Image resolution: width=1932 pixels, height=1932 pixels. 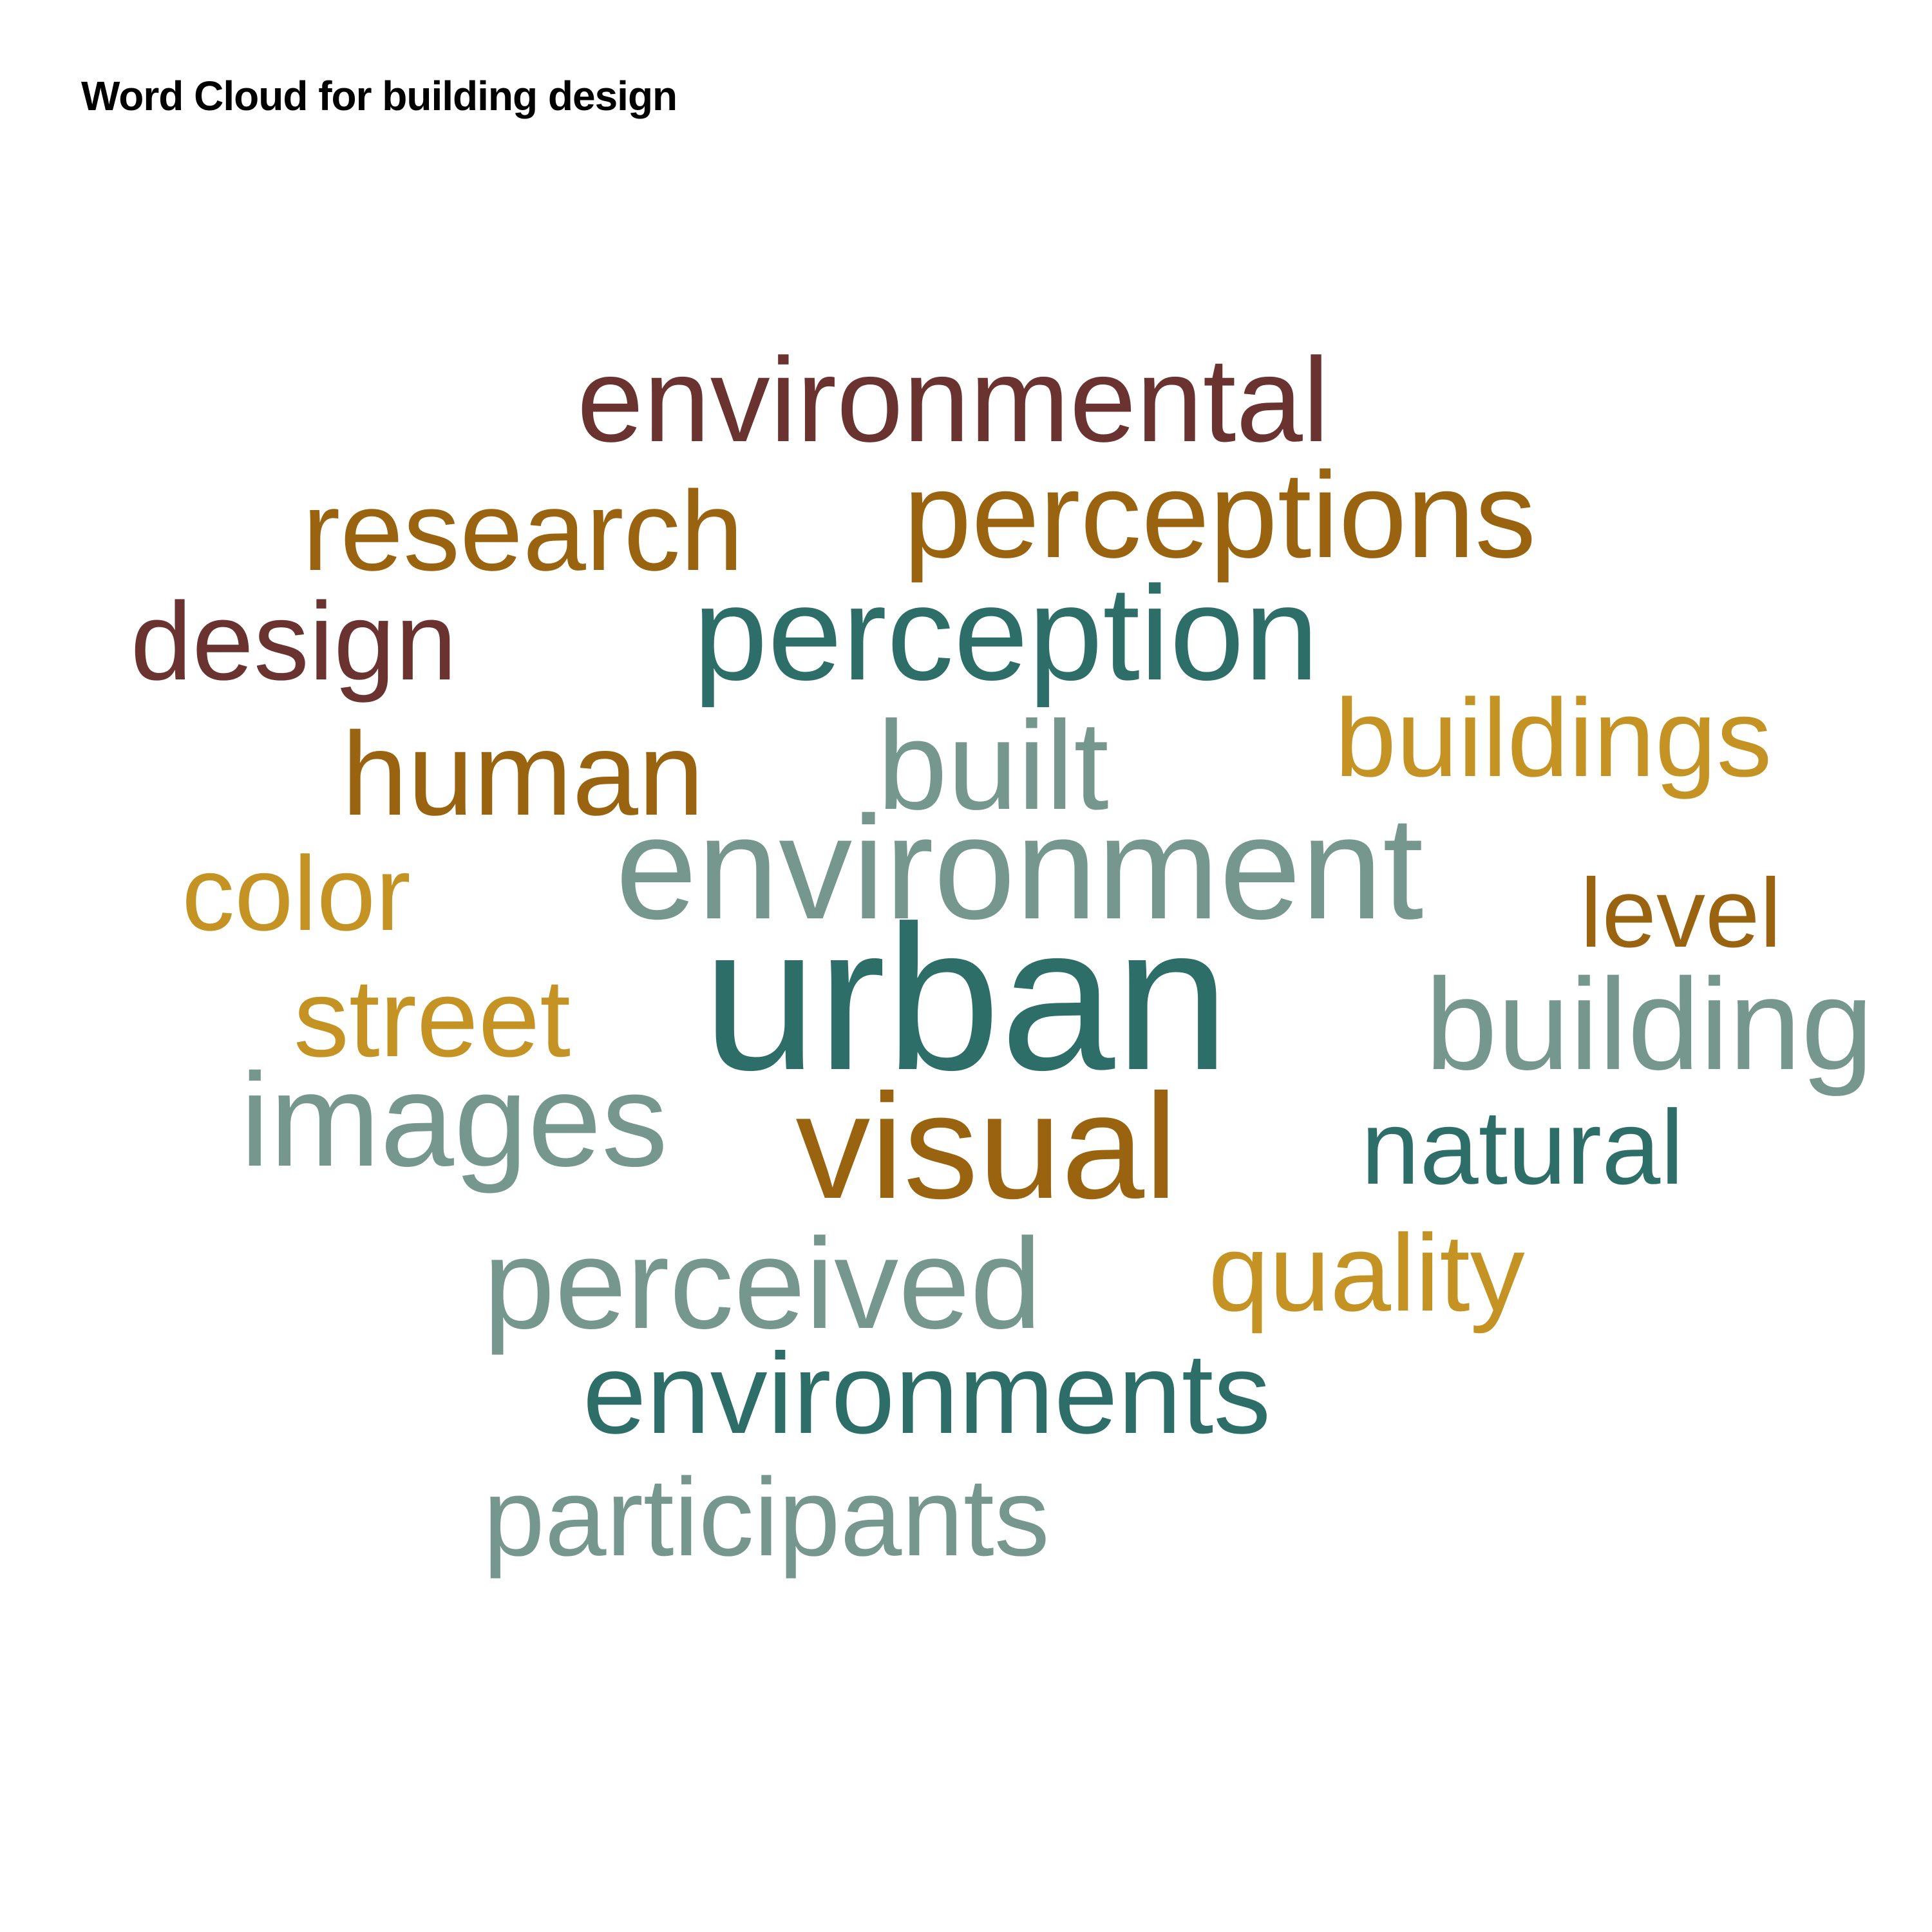 I want to click on word-visual: visual, so click(x=986, y=1146).